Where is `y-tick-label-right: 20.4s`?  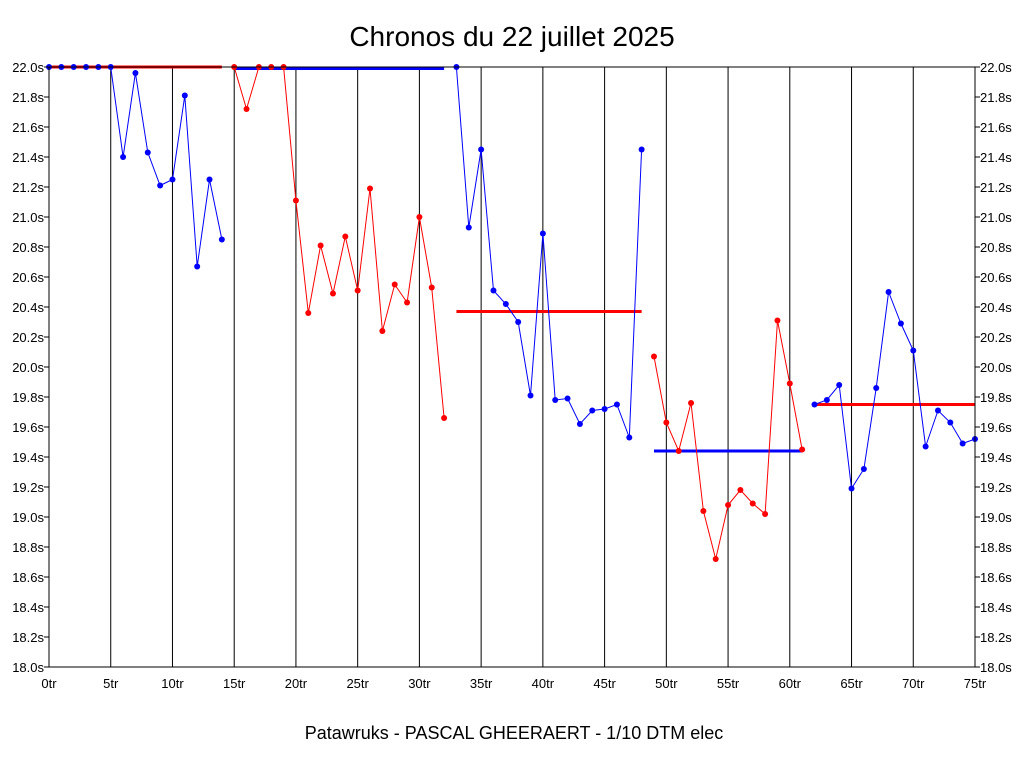
y-tick-label-right: 20.4s is located at coordinates (996, 307).